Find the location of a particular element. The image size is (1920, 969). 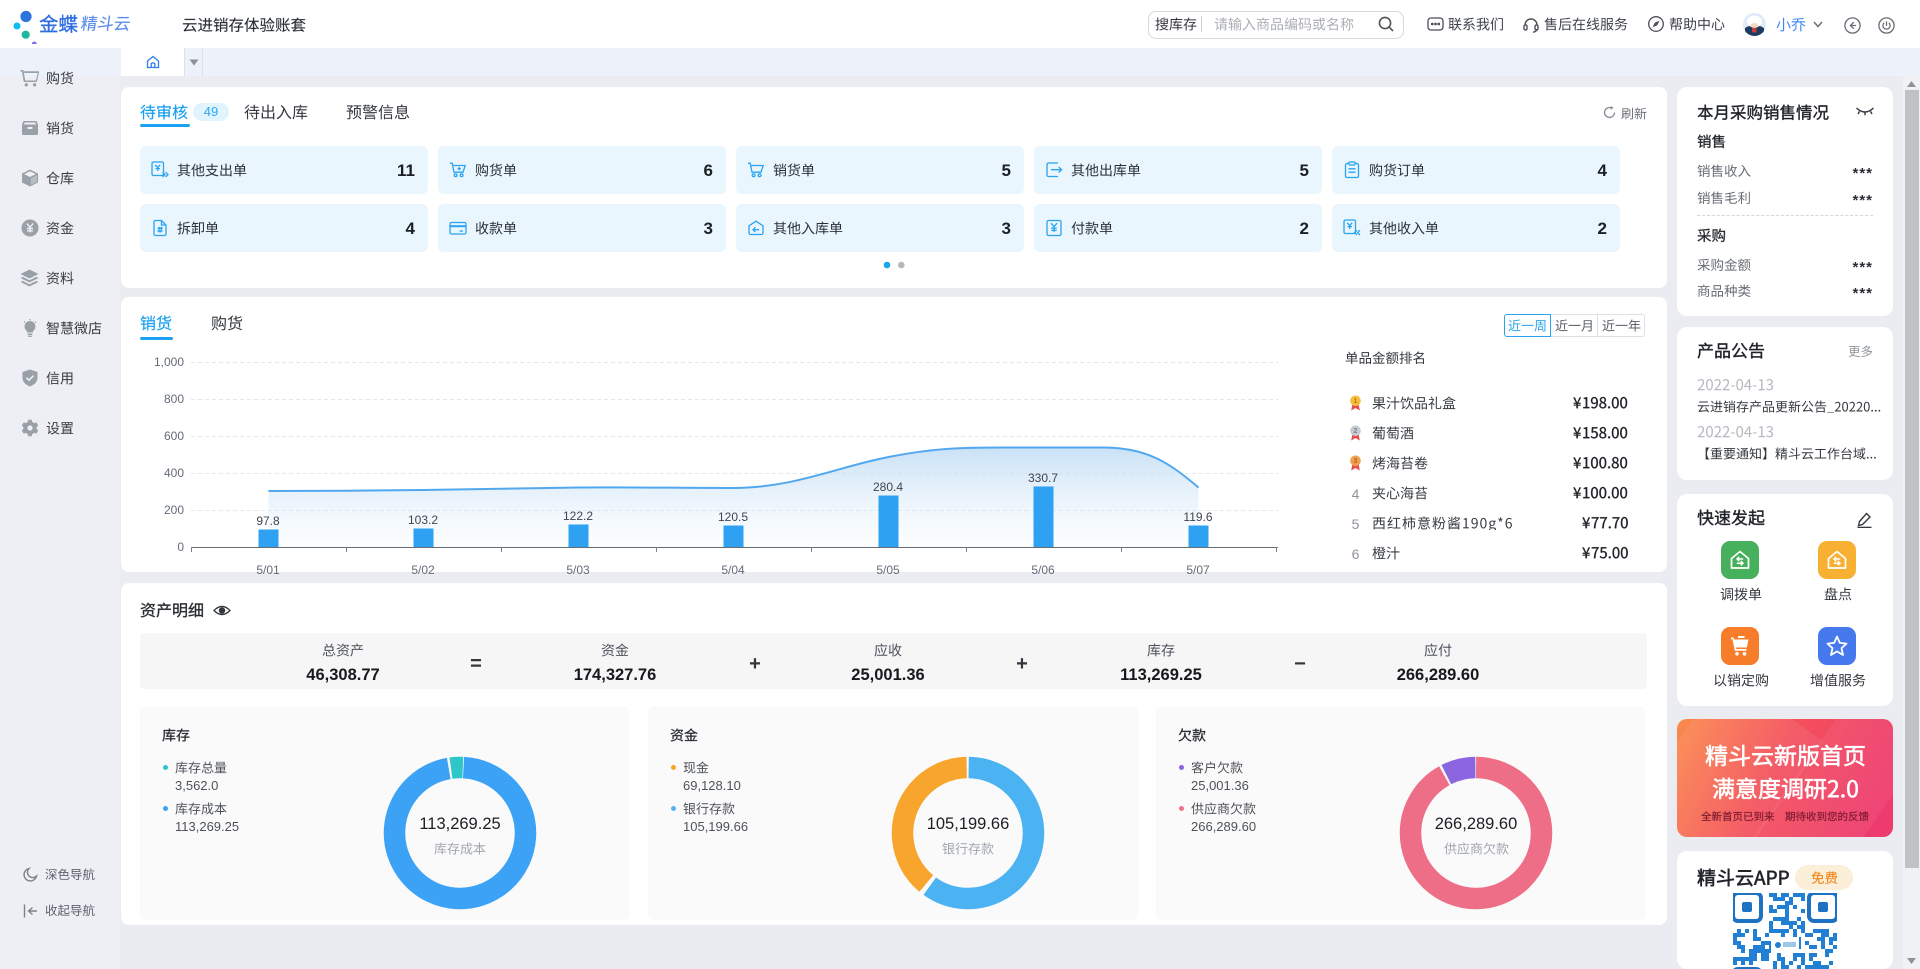

svg-text: 1 is located at coordinates (1356, 401).